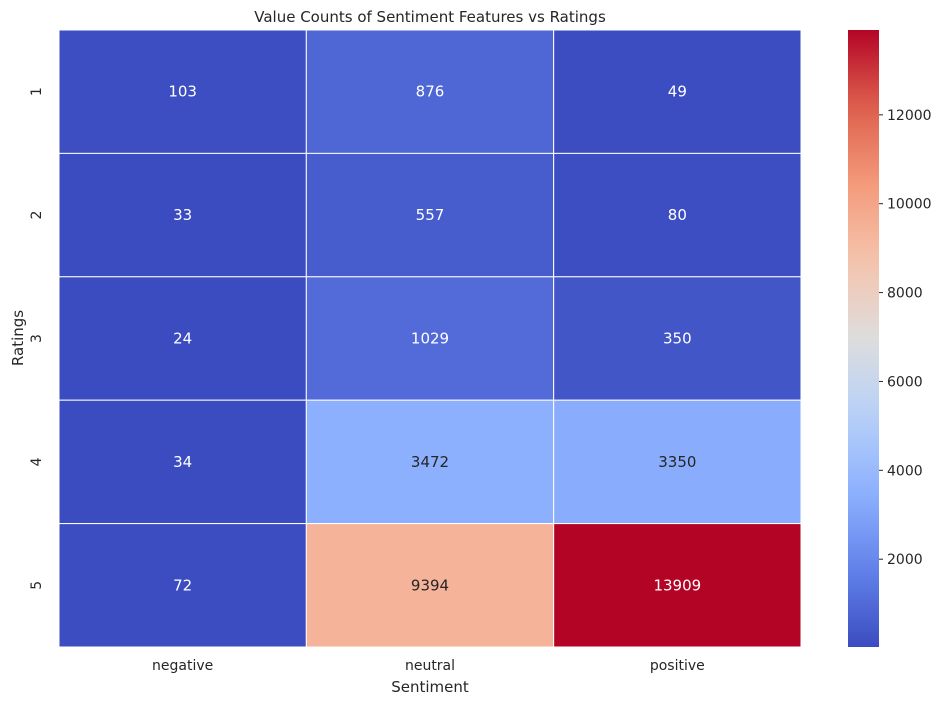 The image size is (944, 704). I want to click on cell-value-label: 72, so click(182, 585).